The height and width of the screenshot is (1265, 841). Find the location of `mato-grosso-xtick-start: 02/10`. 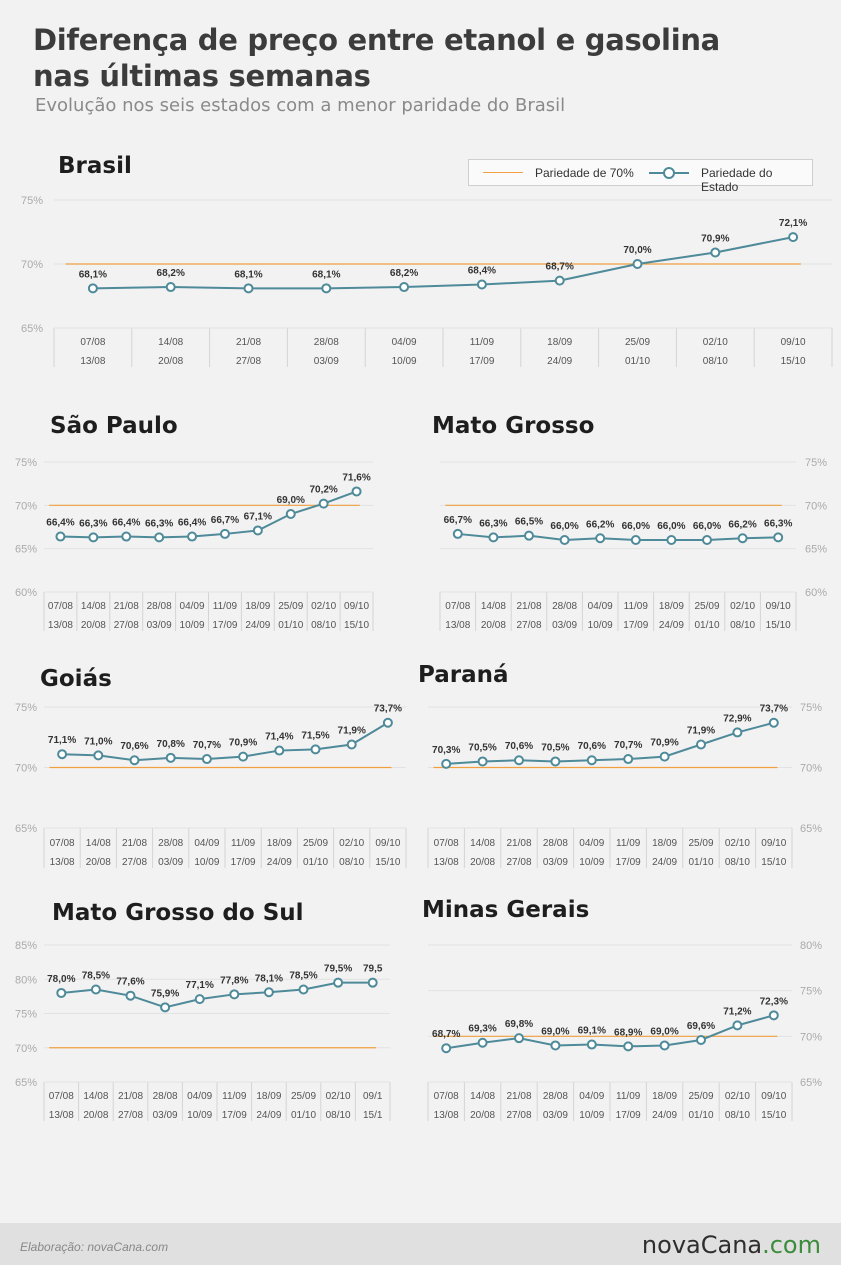

mato-grosso-xtick-start: 02/10 is located at coordinates (742, 606).